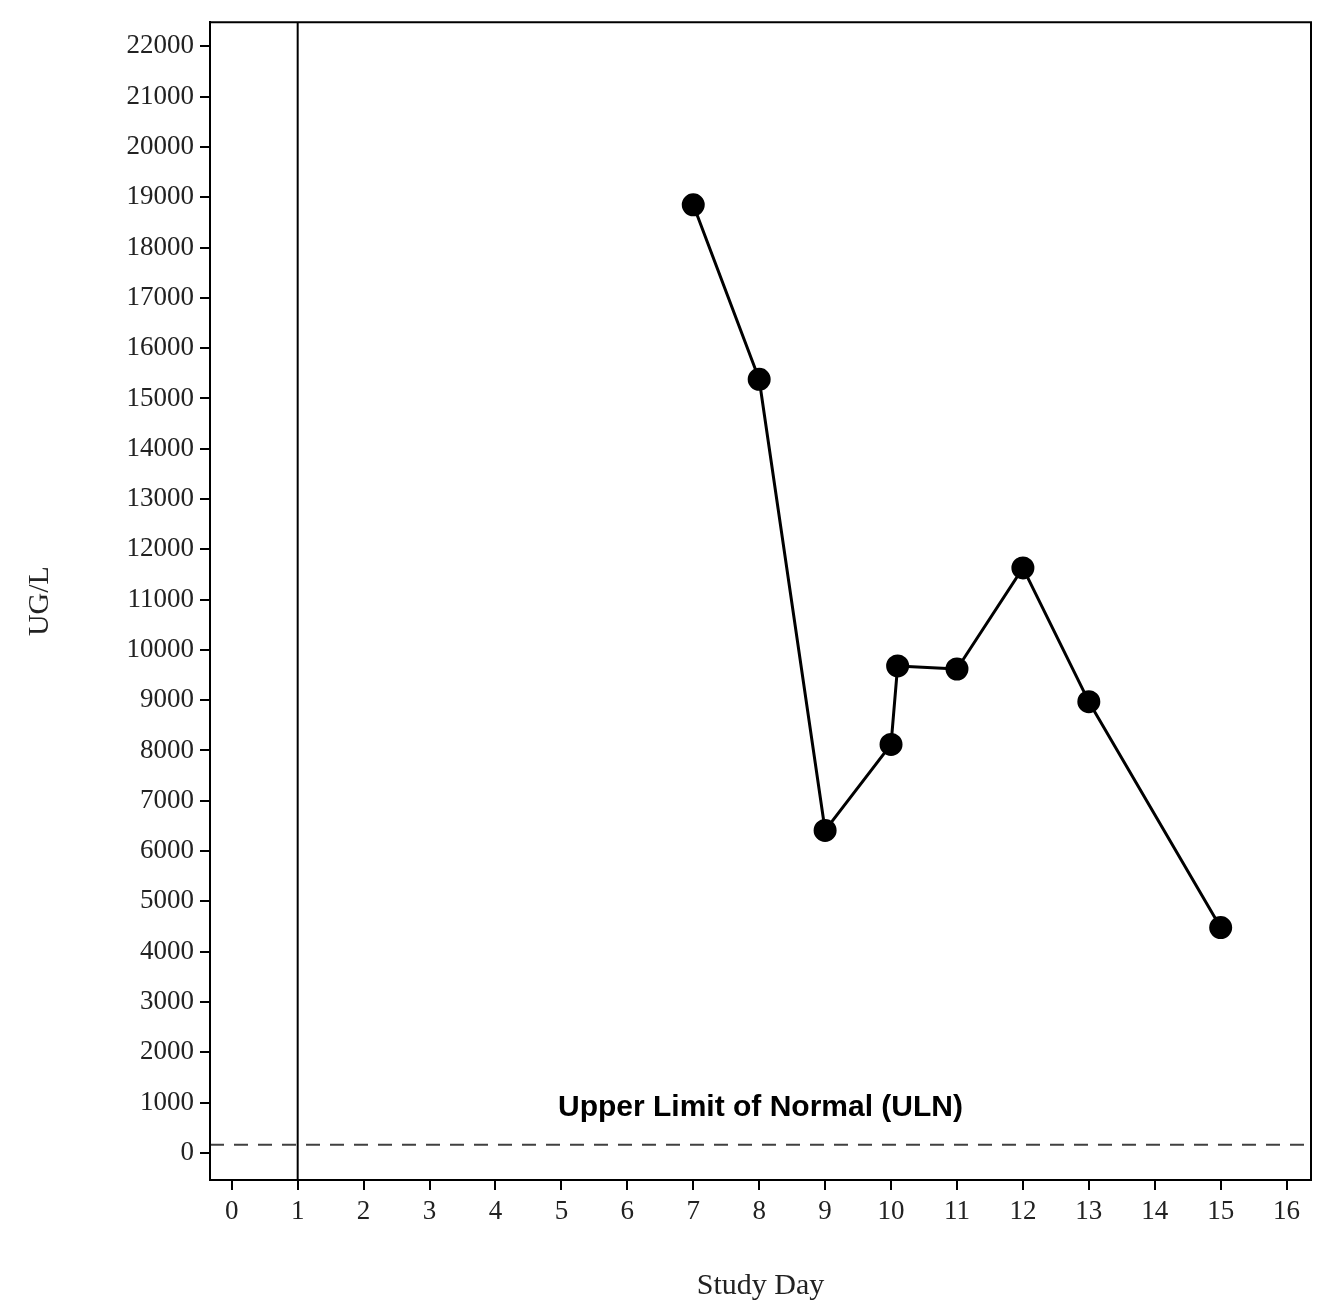 Image resolution: width=1324 pixels, height=1312 pixels. What do you see at coordinates (160, 497) in the screenshot?
I see `y-tick-label: 13000` at bounding box center [160, 497].